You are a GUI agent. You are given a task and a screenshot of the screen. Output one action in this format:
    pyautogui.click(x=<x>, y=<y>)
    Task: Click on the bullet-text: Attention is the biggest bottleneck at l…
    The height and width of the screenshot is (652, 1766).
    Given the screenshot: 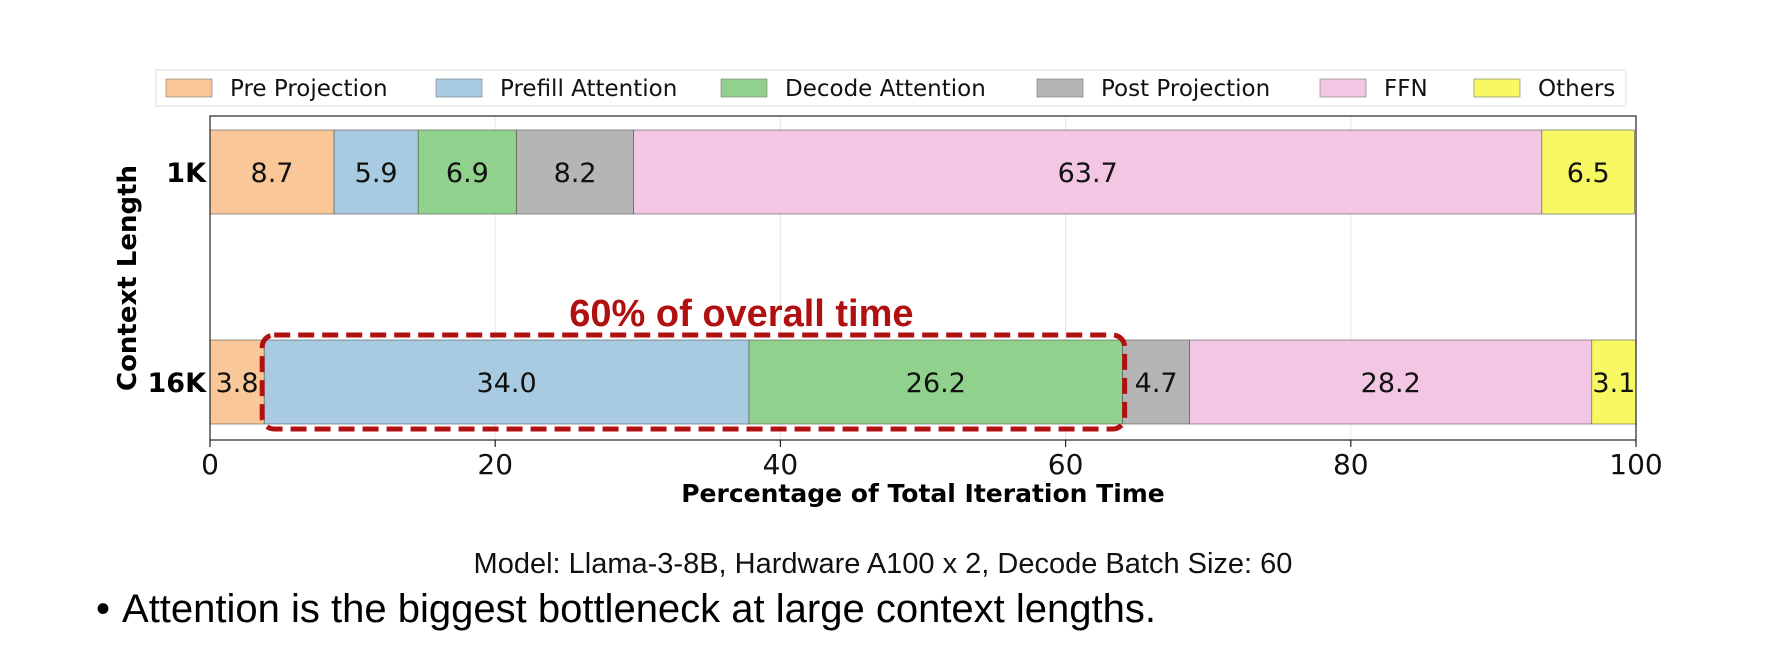 What is the action you would take?
    pyautogui.click(x=639, y=609)
    